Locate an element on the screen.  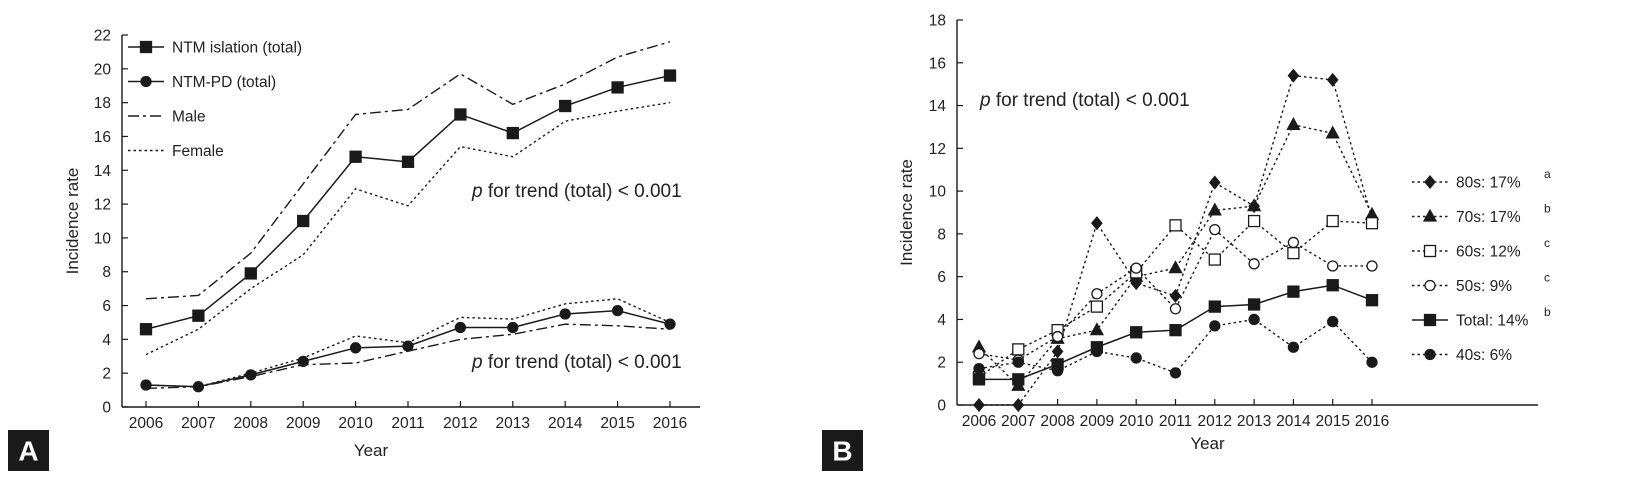
panel-label-box is located at coordinates (28, 450).